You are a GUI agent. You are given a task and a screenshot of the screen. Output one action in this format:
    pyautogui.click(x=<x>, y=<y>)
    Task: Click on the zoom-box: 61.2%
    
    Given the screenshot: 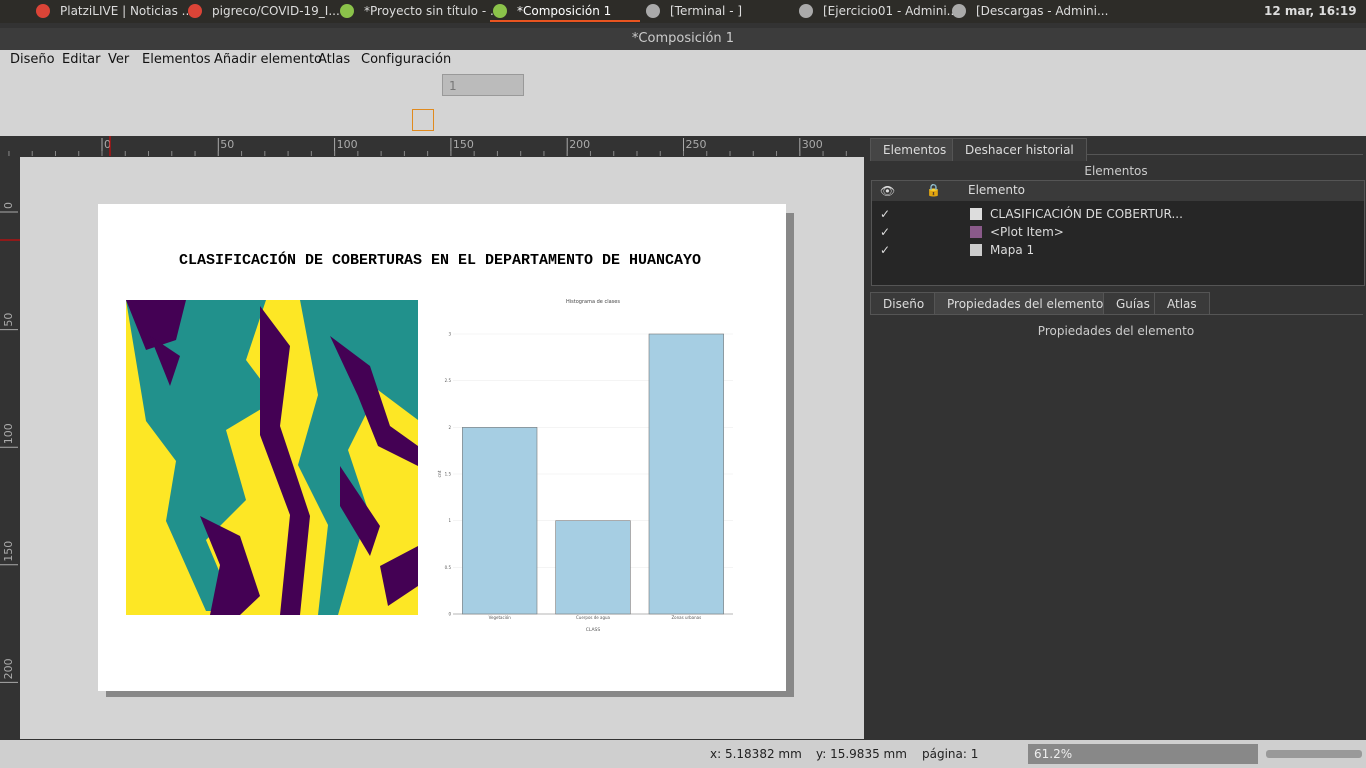 What is the action you would take?
    pyautogui.click(x=1143, y=754)
    